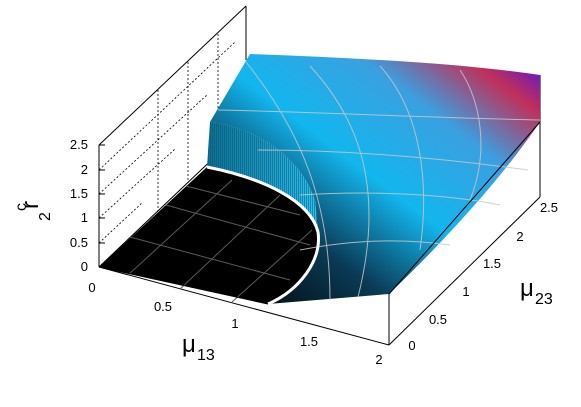  What do you see at coordinates (465, 291) in the screenshot?
I see `y-tick-label: 1` at bounding box center [465, 291].